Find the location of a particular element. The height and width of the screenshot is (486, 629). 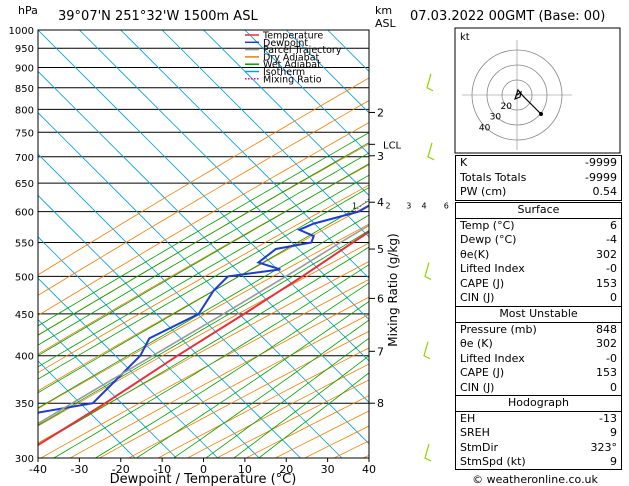

pressure-tick-label: 300 is located at coordinates (24, 459).